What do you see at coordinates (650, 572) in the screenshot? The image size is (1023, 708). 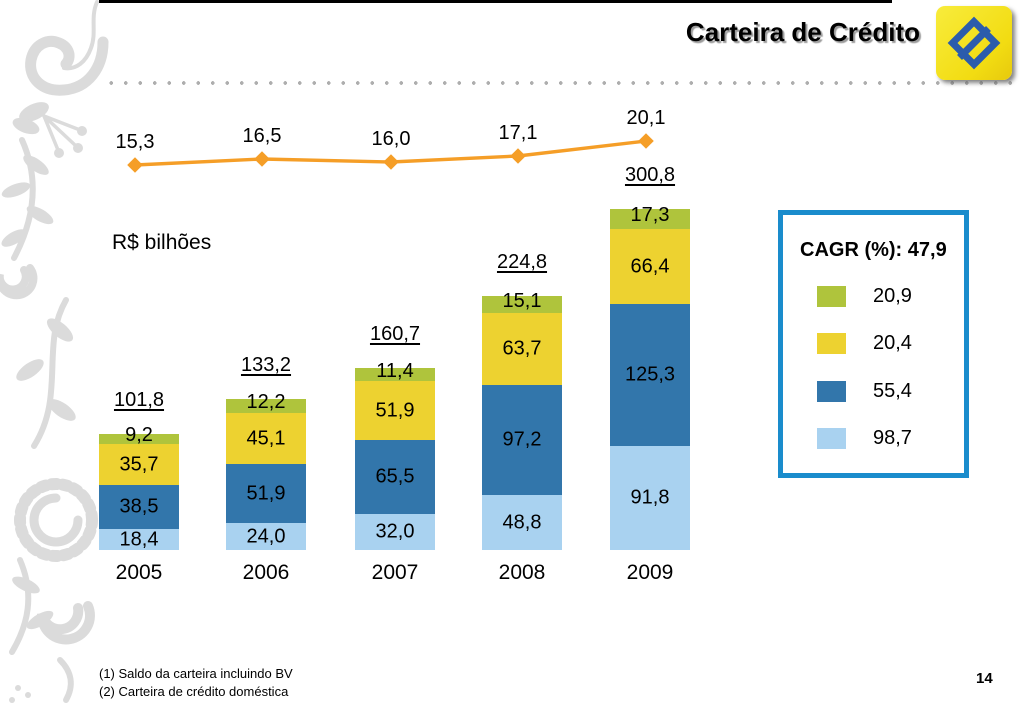 I see `x-axis-label-2009: 2009` at bounding box center [650, 572].